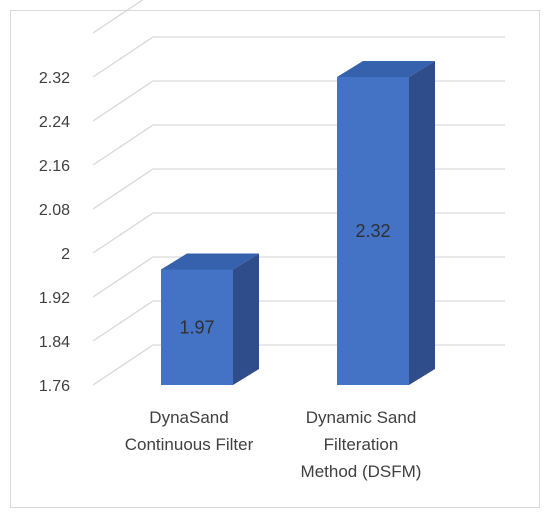  What do you see at coordinates (54, 122) in the screenshot?
I see `y-tick-label: 2.24` at bounding box center [54, 122].